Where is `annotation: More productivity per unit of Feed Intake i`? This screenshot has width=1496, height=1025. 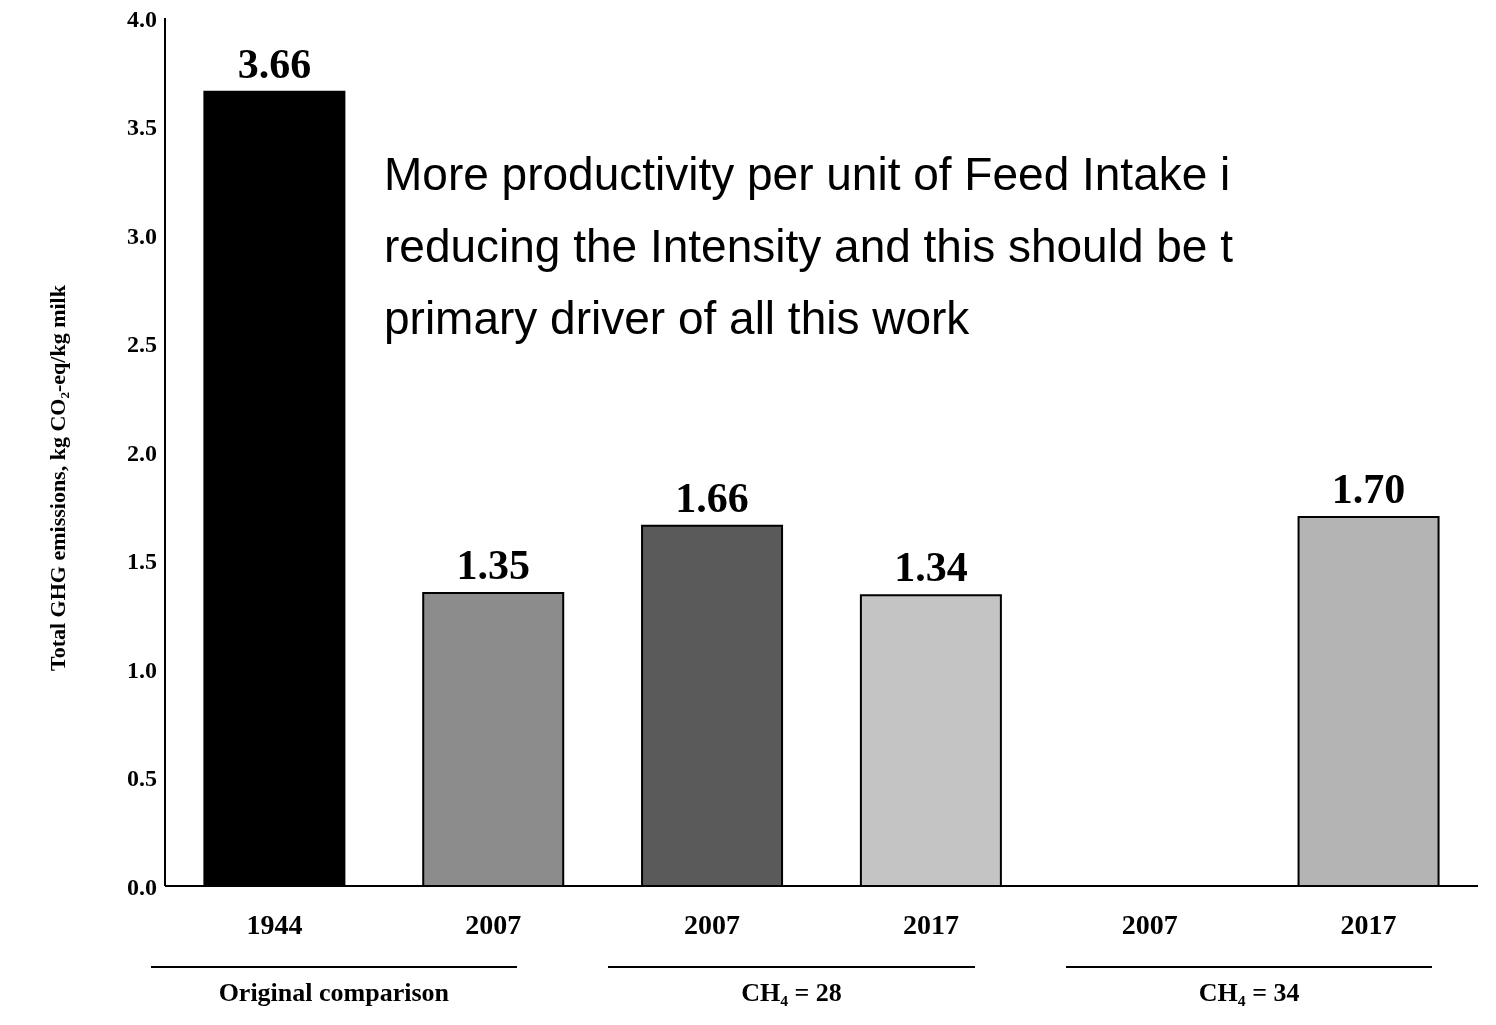 annotation: More productivity per unit of Feed Intake i is located at coordinates (808, 174).